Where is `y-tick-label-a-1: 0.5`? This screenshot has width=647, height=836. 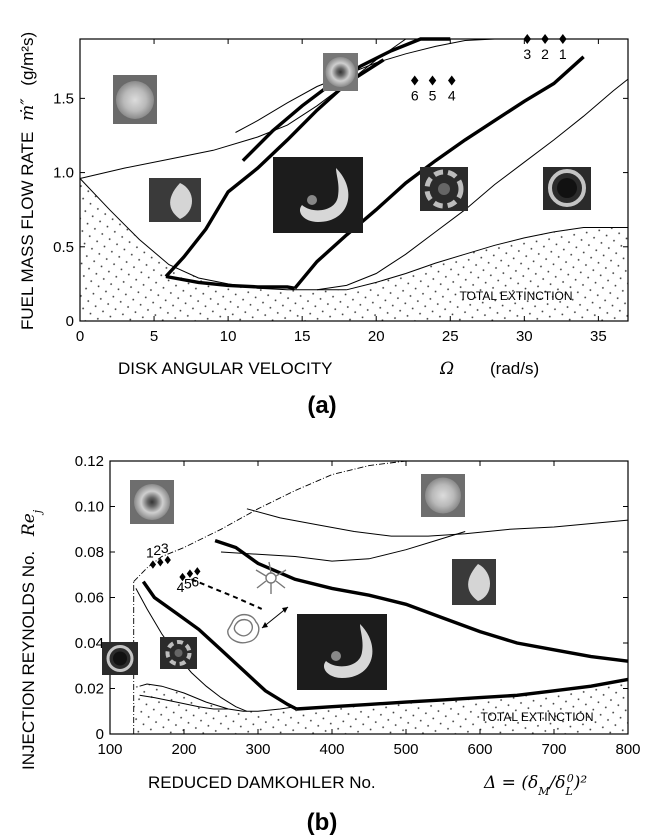
y-tick-label-a-1: 0.5 is located at coordinates (63, 247).